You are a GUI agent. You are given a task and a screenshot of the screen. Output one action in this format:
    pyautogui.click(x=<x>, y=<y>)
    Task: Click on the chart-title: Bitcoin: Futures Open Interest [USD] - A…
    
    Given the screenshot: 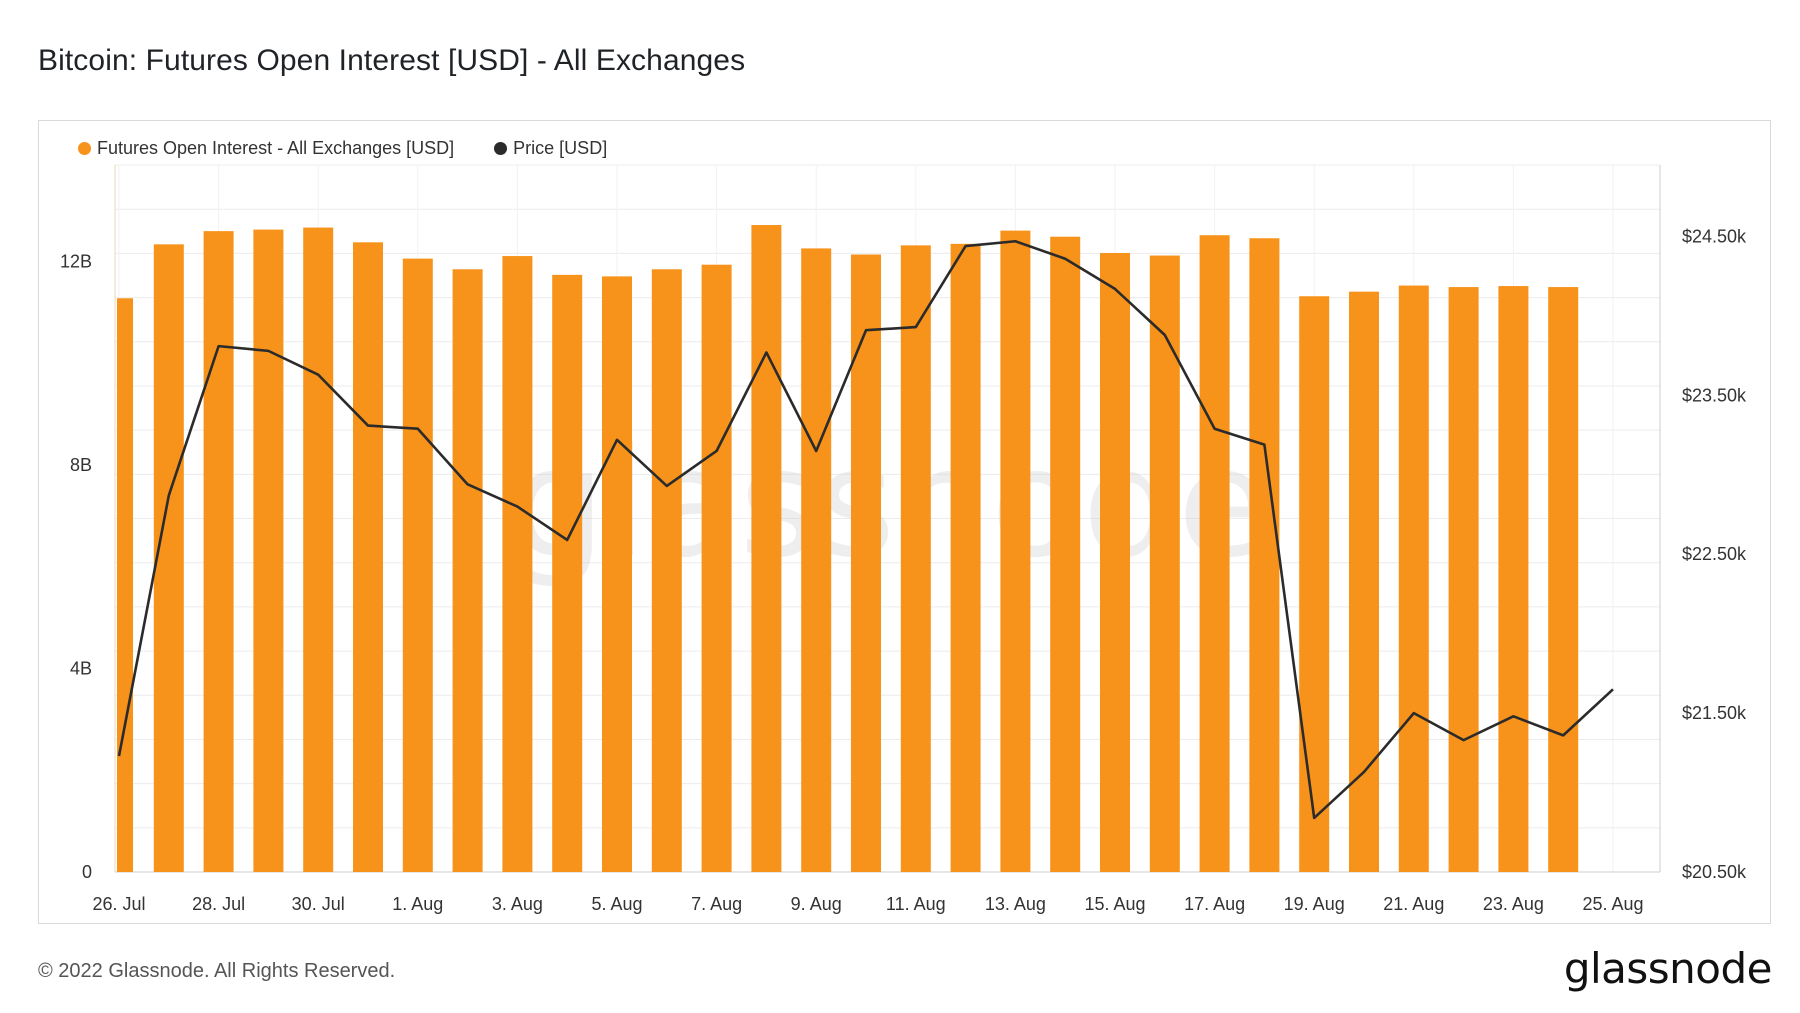 What is the action you would take?
    pyautogui.click(x=392, y=60)
    